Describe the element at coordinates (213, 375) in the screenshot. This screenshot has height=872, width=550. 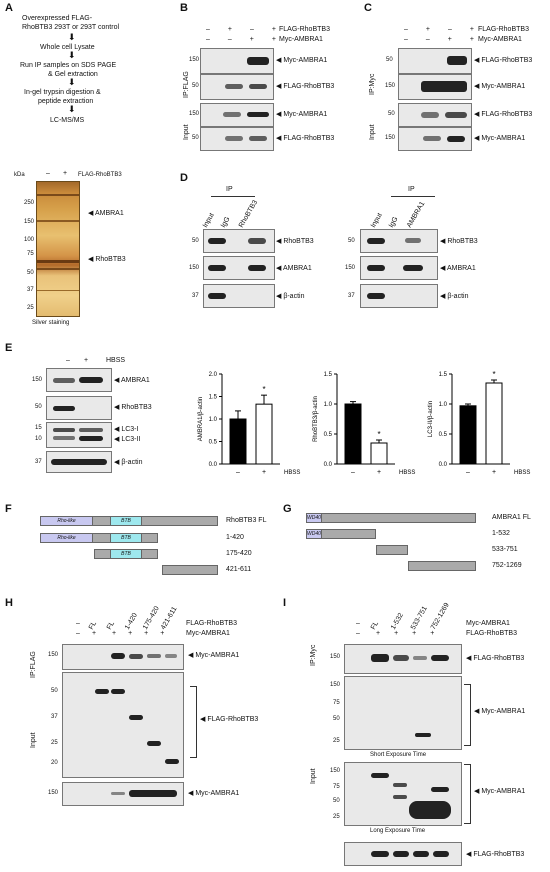
I see `y-tick-label: 2.0` at that location.